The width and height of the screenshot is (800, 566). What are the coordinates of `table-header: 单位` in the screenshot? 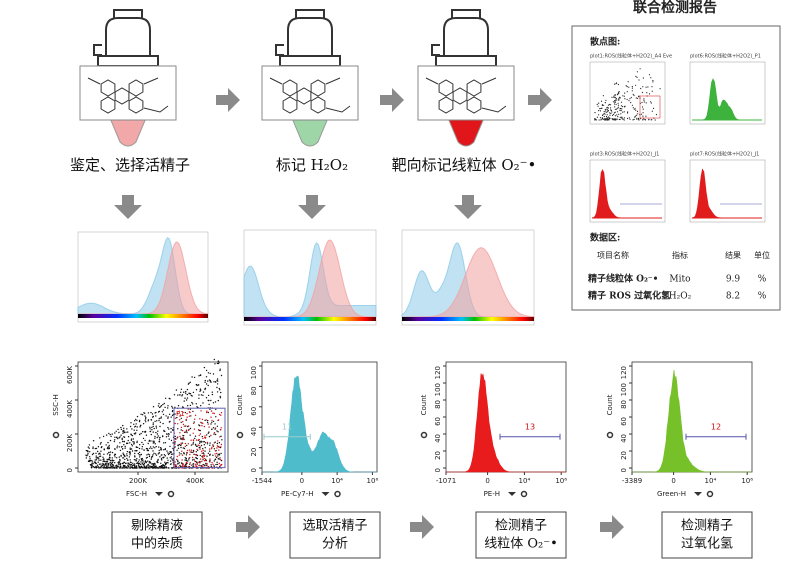 It's located at (762, 255).